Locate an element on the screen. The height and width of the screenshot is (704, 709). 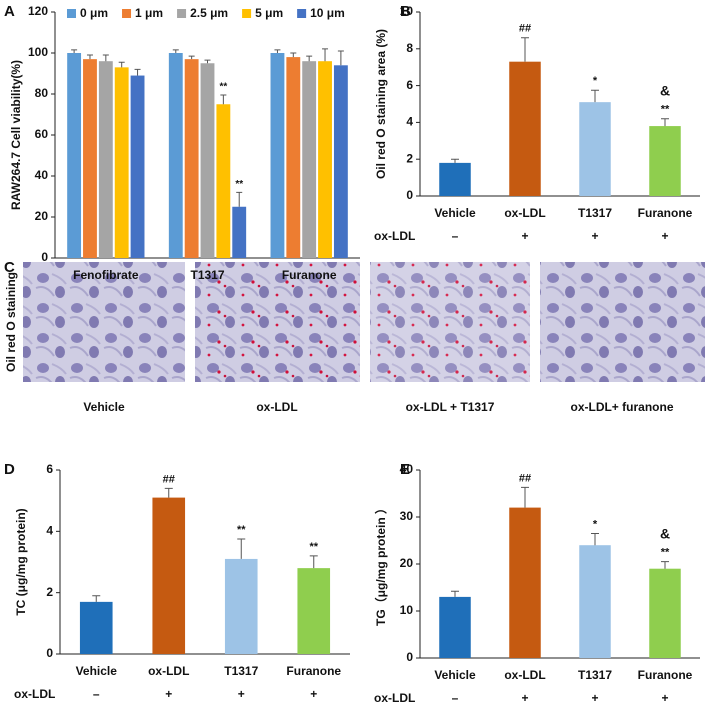
legend-label: 10 μm is located at coordinates (327, 13).